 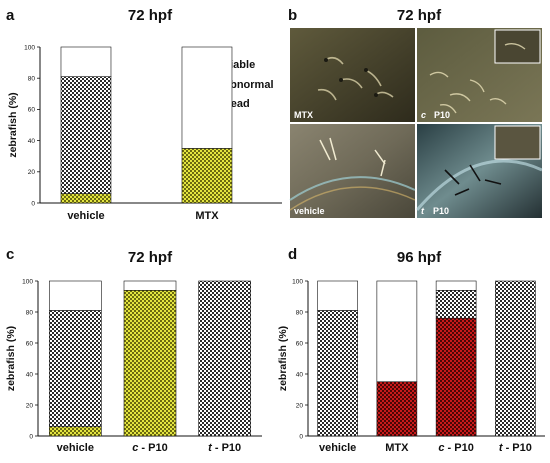 I want to click on chart-a-ytick-label: 80, so click(x=32, y=79).